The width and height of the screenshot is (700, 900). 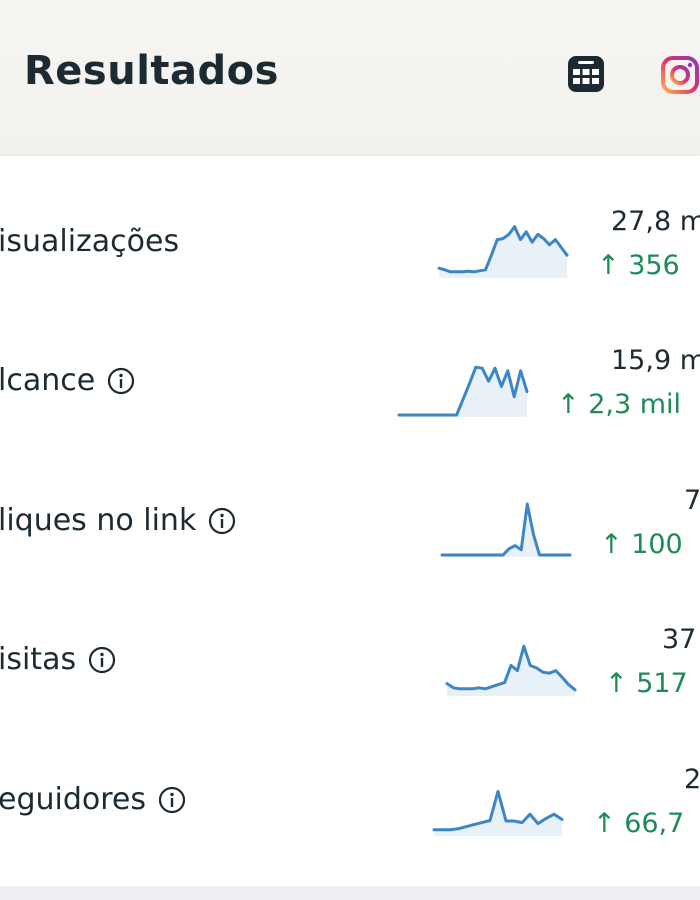 What do you see at coordinates (38, 659) in the screenshot?
I see `metric-label-text: isitas` at bounding box center [38, 659].